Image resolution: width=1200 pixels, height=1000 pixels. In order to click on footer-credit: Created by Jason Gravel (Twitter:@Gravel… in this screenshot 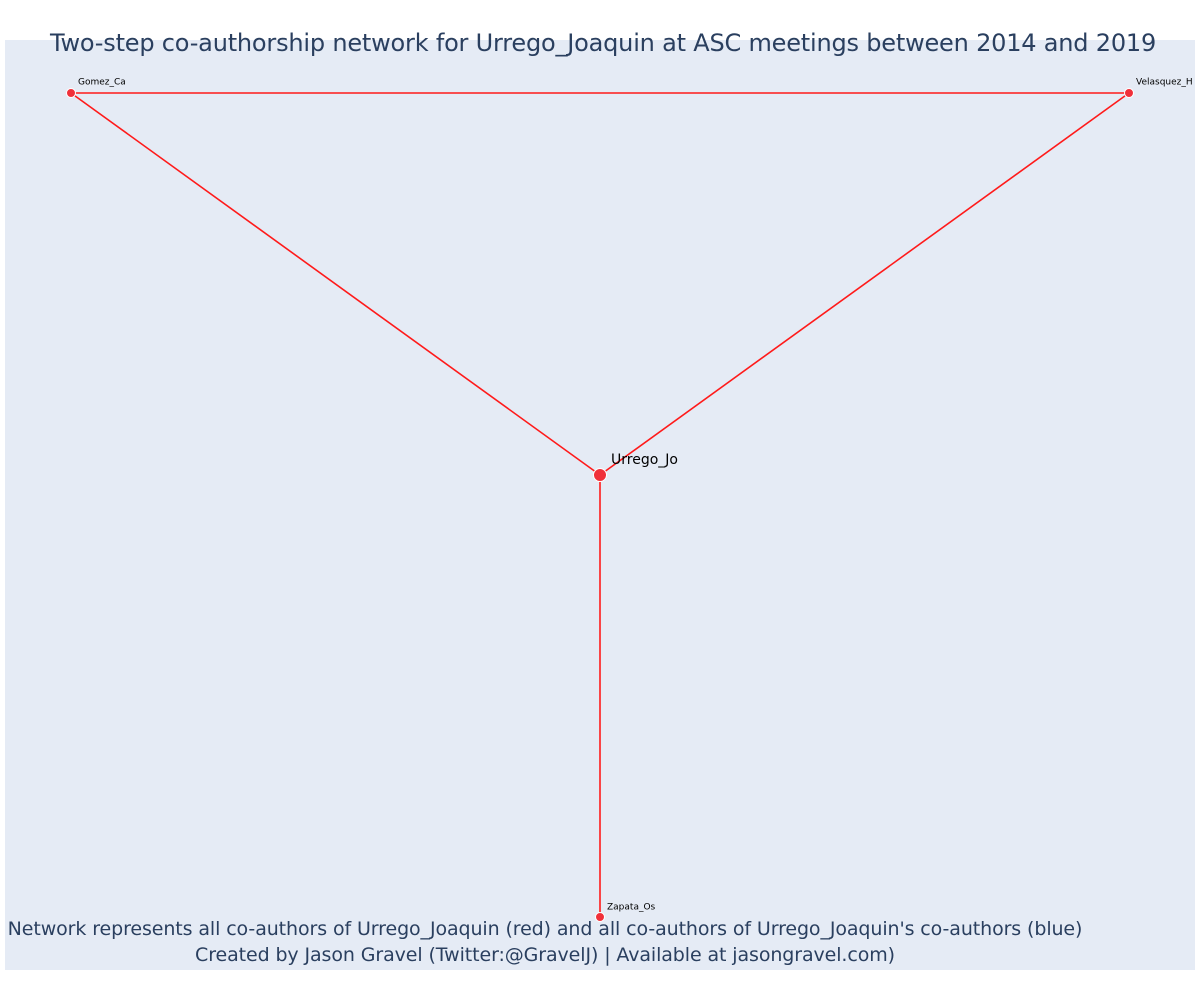, I will do `click(545, 955)`.